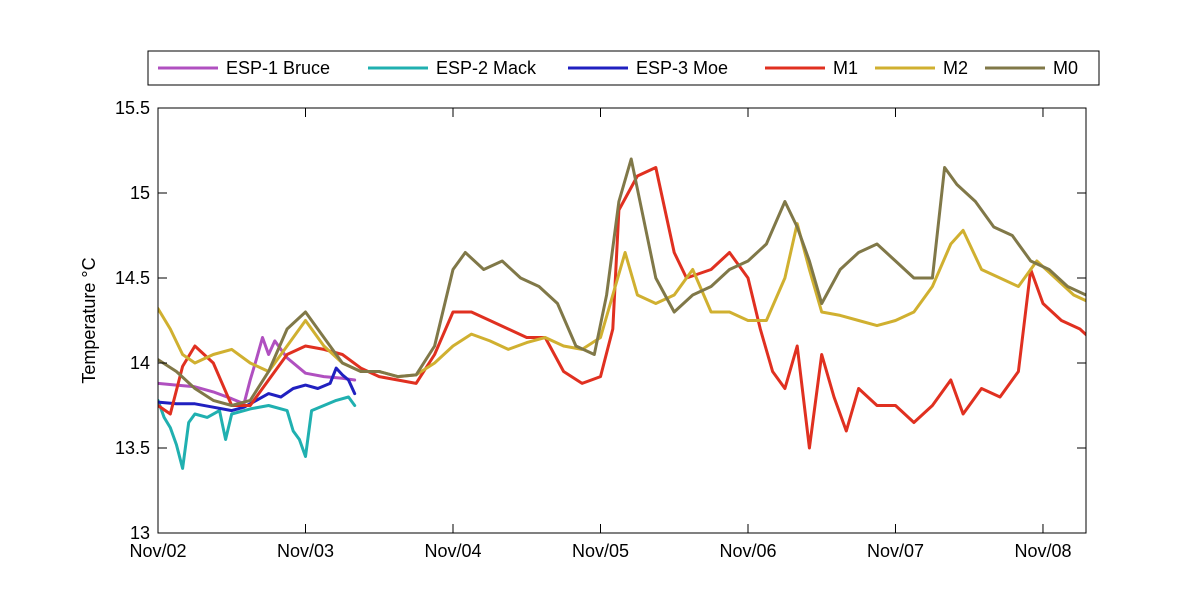 The image size is (1200, 600). I want to click on legend-label: ESP-3 Moe, so click(682, 68).